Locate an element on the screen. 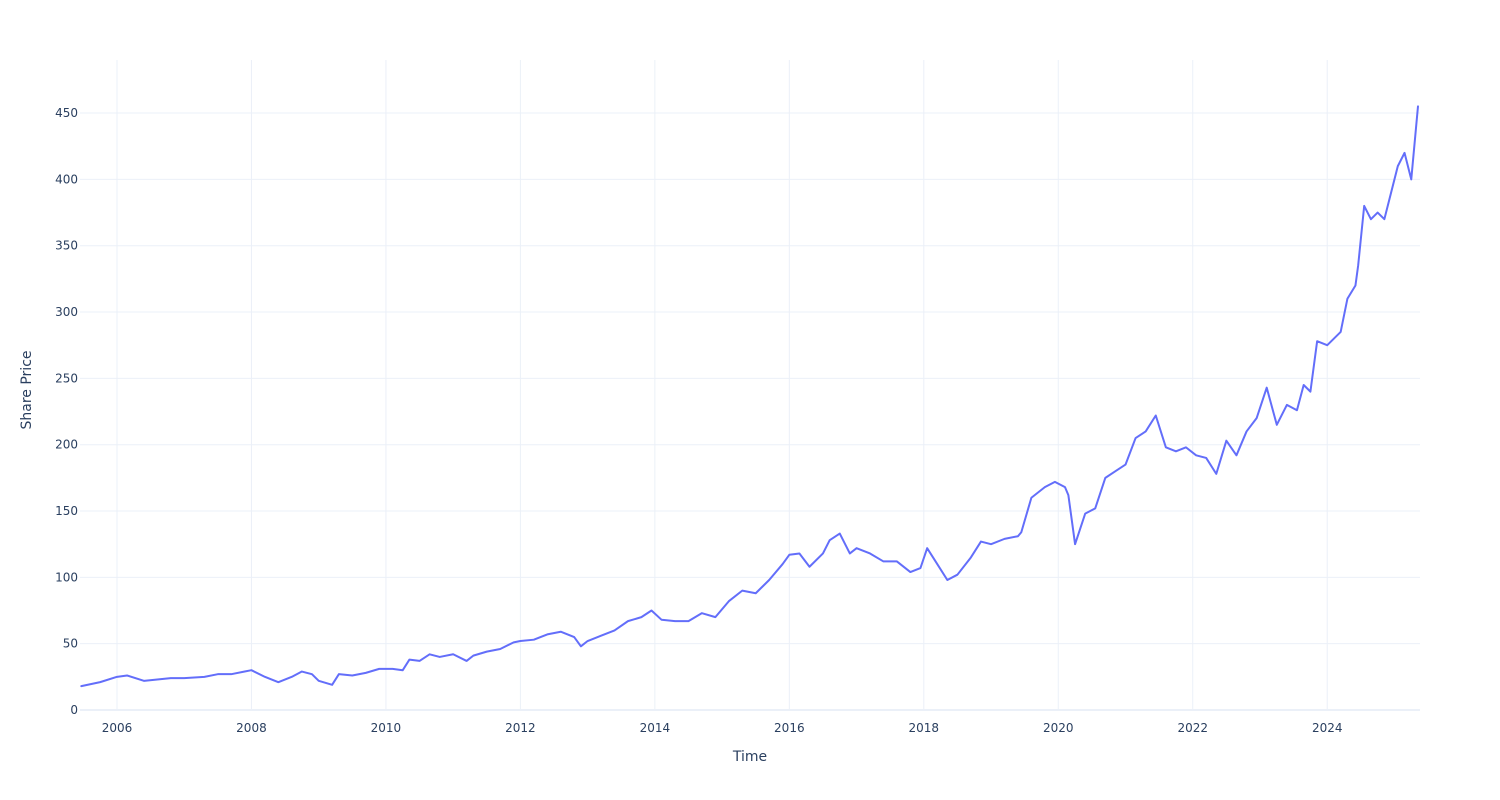 The image size is (1500, 800). x-tick-label: 2024 is located at coordinates (1327, 728).